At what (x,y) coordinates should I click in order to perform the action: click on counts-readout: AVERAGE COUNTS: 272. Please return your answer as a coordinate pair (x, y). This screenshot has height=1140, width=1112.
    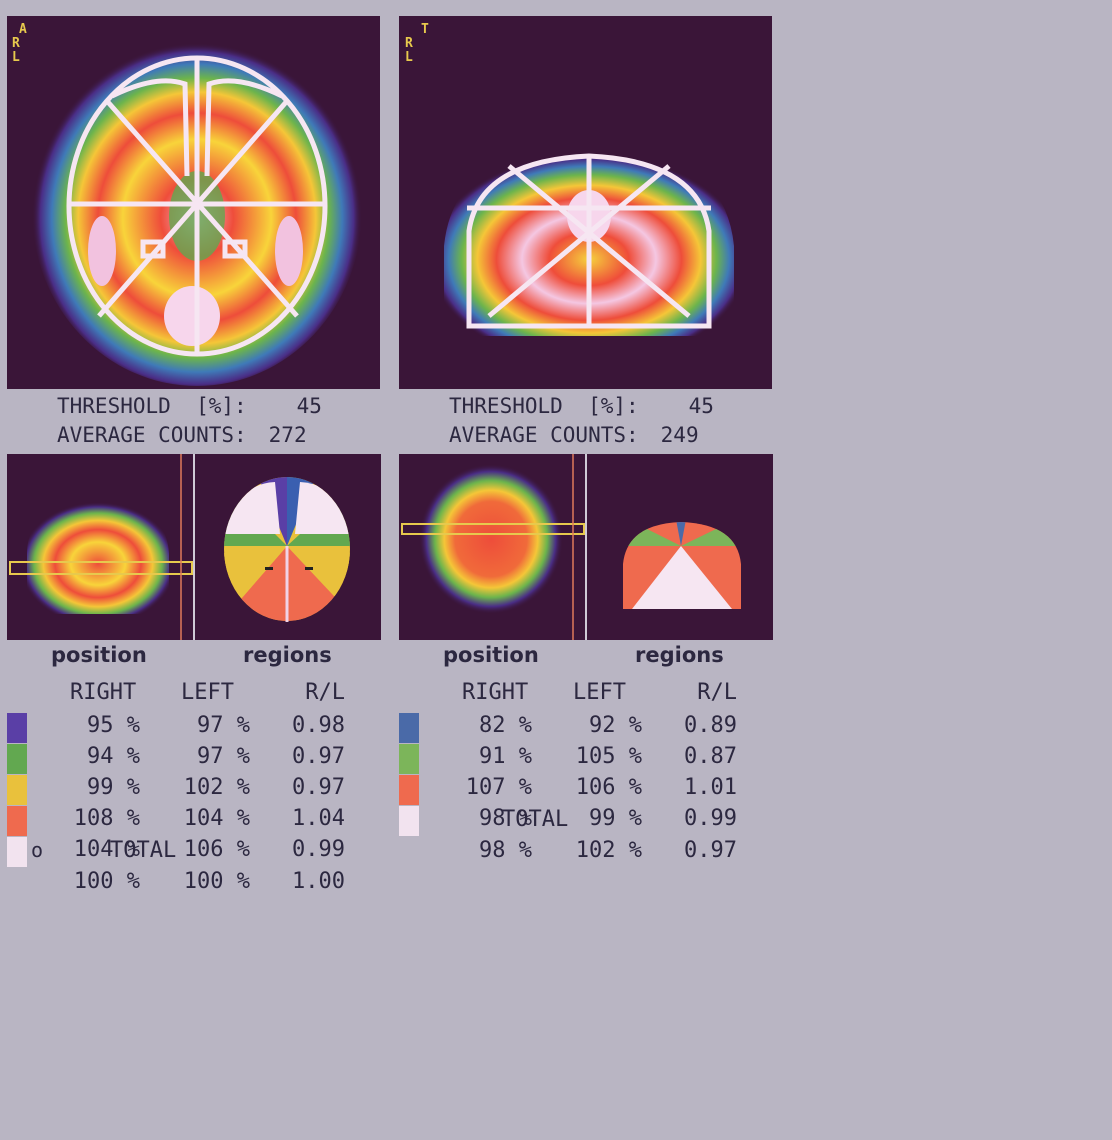
    Looking at the image, I should click on (182, 435).